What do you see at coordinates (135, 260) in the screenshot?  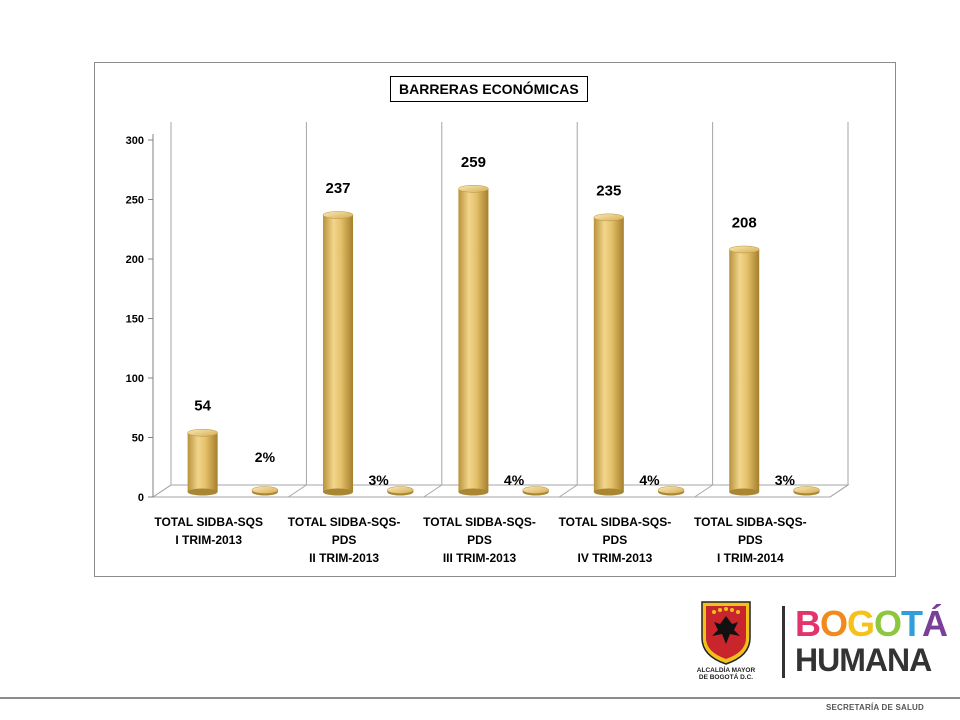 I see `y-tick-label: 200` at bounding box center [135, 260].